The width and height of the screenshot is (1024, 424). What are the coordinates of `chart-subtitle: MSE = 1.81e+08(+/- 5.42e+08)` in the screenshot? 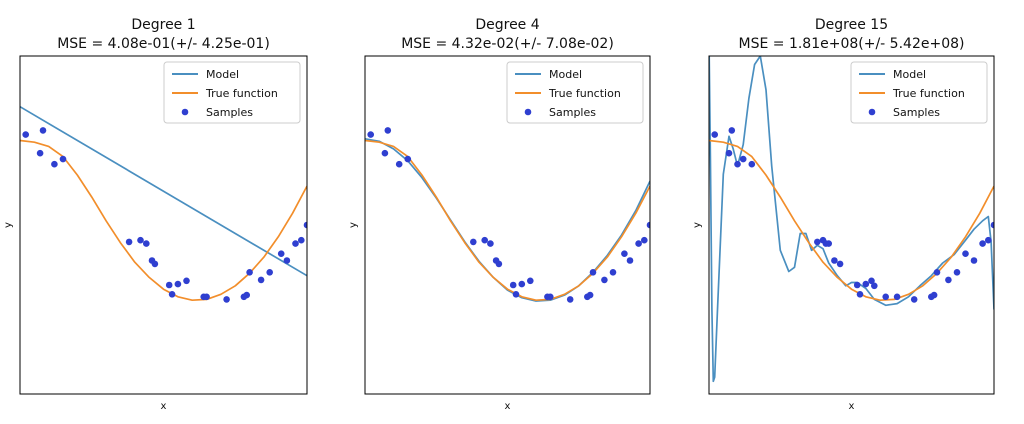 It's located at (852, 44).